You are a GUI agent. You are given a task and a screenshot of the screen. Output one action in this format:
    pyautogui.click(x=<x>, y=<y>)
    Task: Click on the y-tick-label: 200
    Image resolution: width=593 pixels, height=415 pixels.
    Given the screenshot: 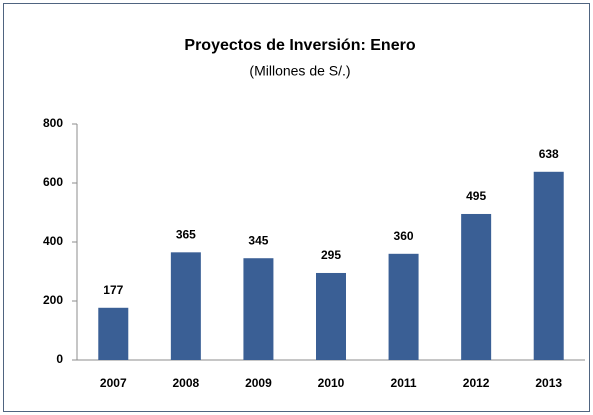 What is the action you would take?
    pyautogui.click(x=53, y=300)
    